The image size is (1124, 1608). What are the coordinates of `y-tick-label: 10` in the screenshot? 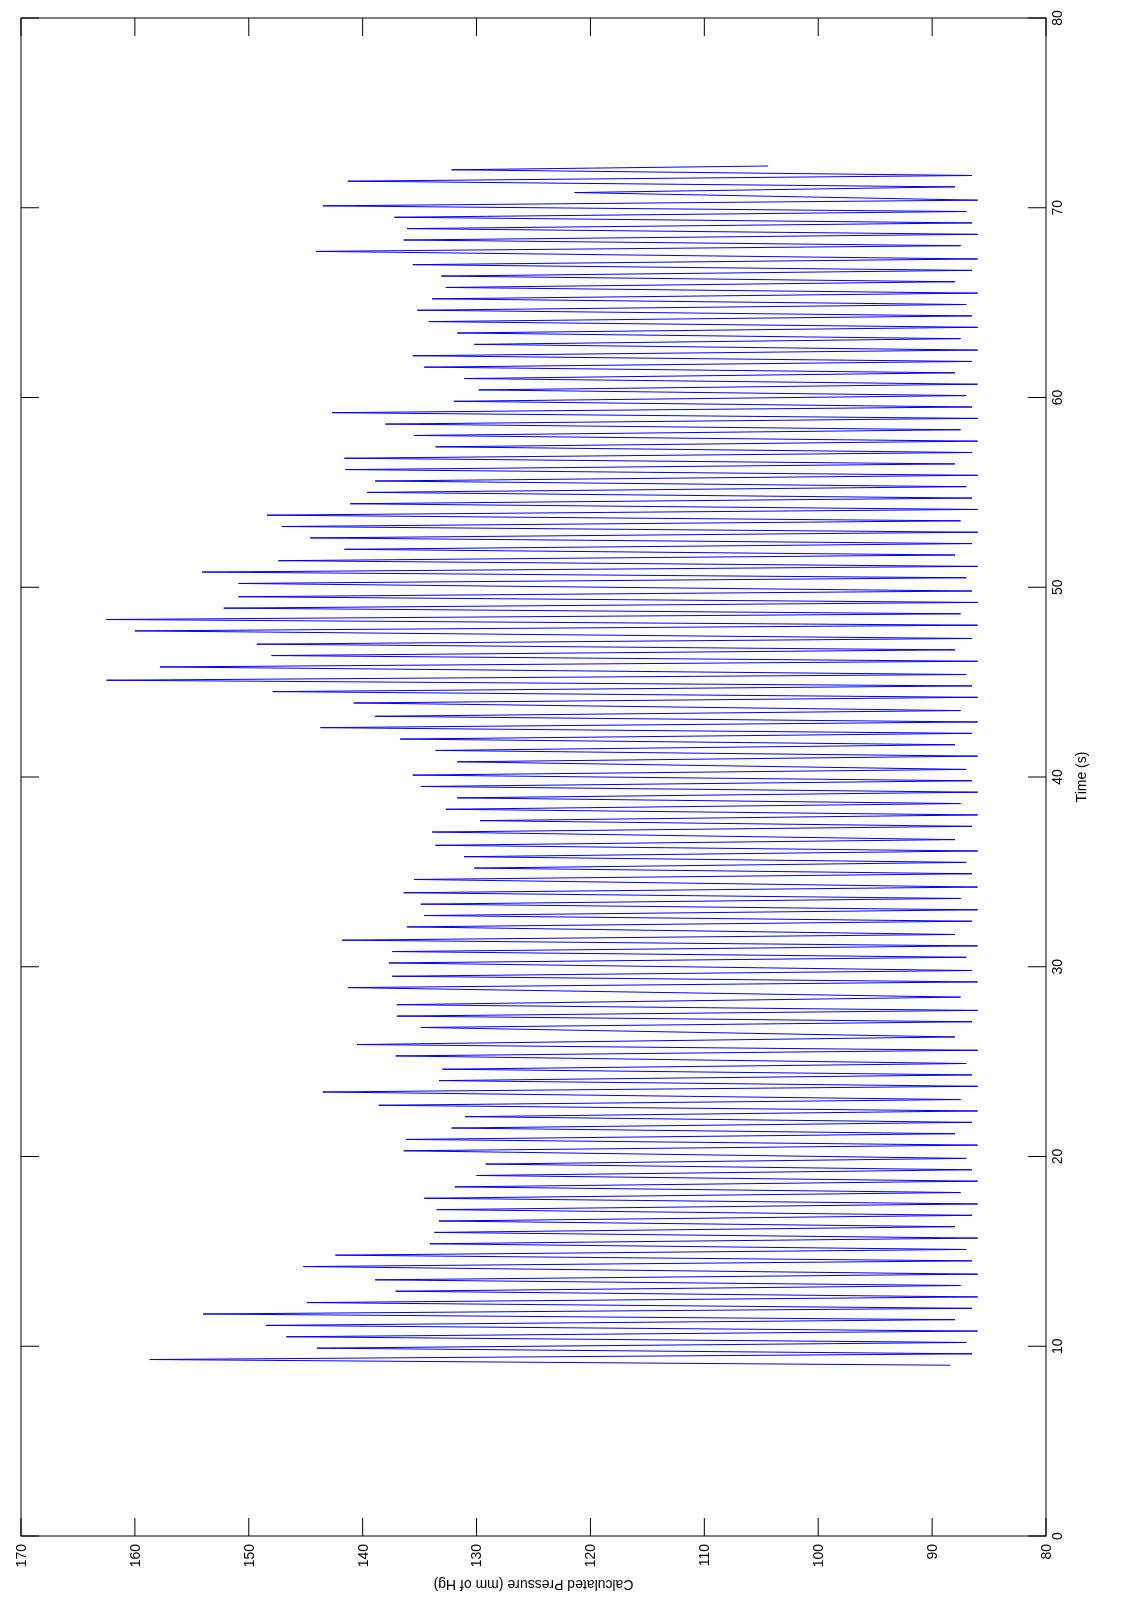 It's located at (1057, 1346).